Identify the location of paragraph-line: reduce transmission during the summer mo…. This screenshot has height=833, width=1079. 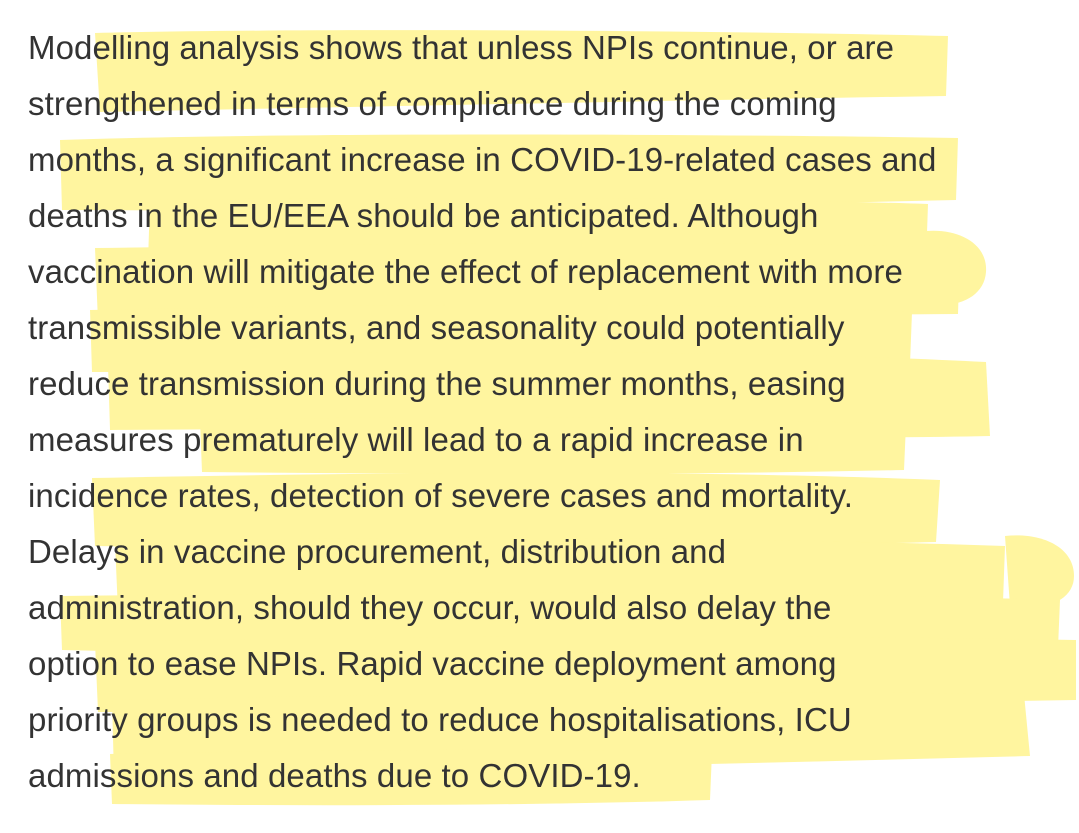
(437, 383).